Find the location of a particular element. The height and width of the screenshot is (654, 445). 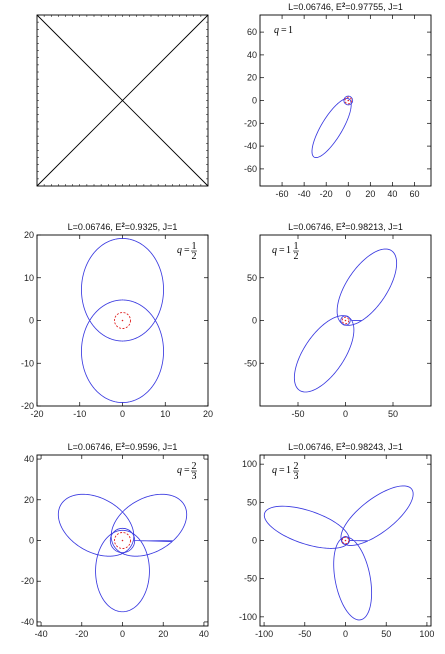

y-tick-label: 60 is located at coordinates (252, 32).